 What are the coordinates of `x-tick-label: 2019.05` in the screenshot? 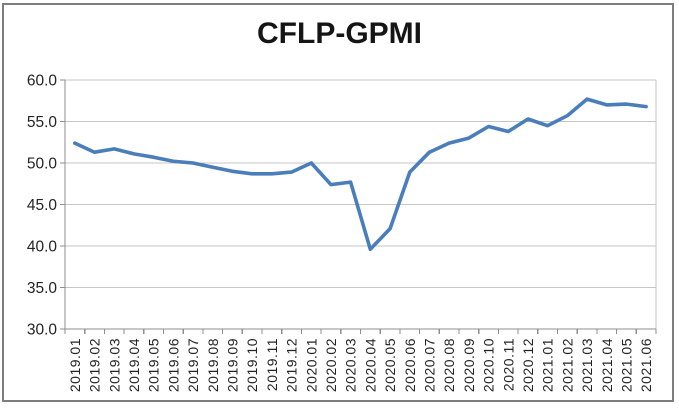 It's located at (154, 365).